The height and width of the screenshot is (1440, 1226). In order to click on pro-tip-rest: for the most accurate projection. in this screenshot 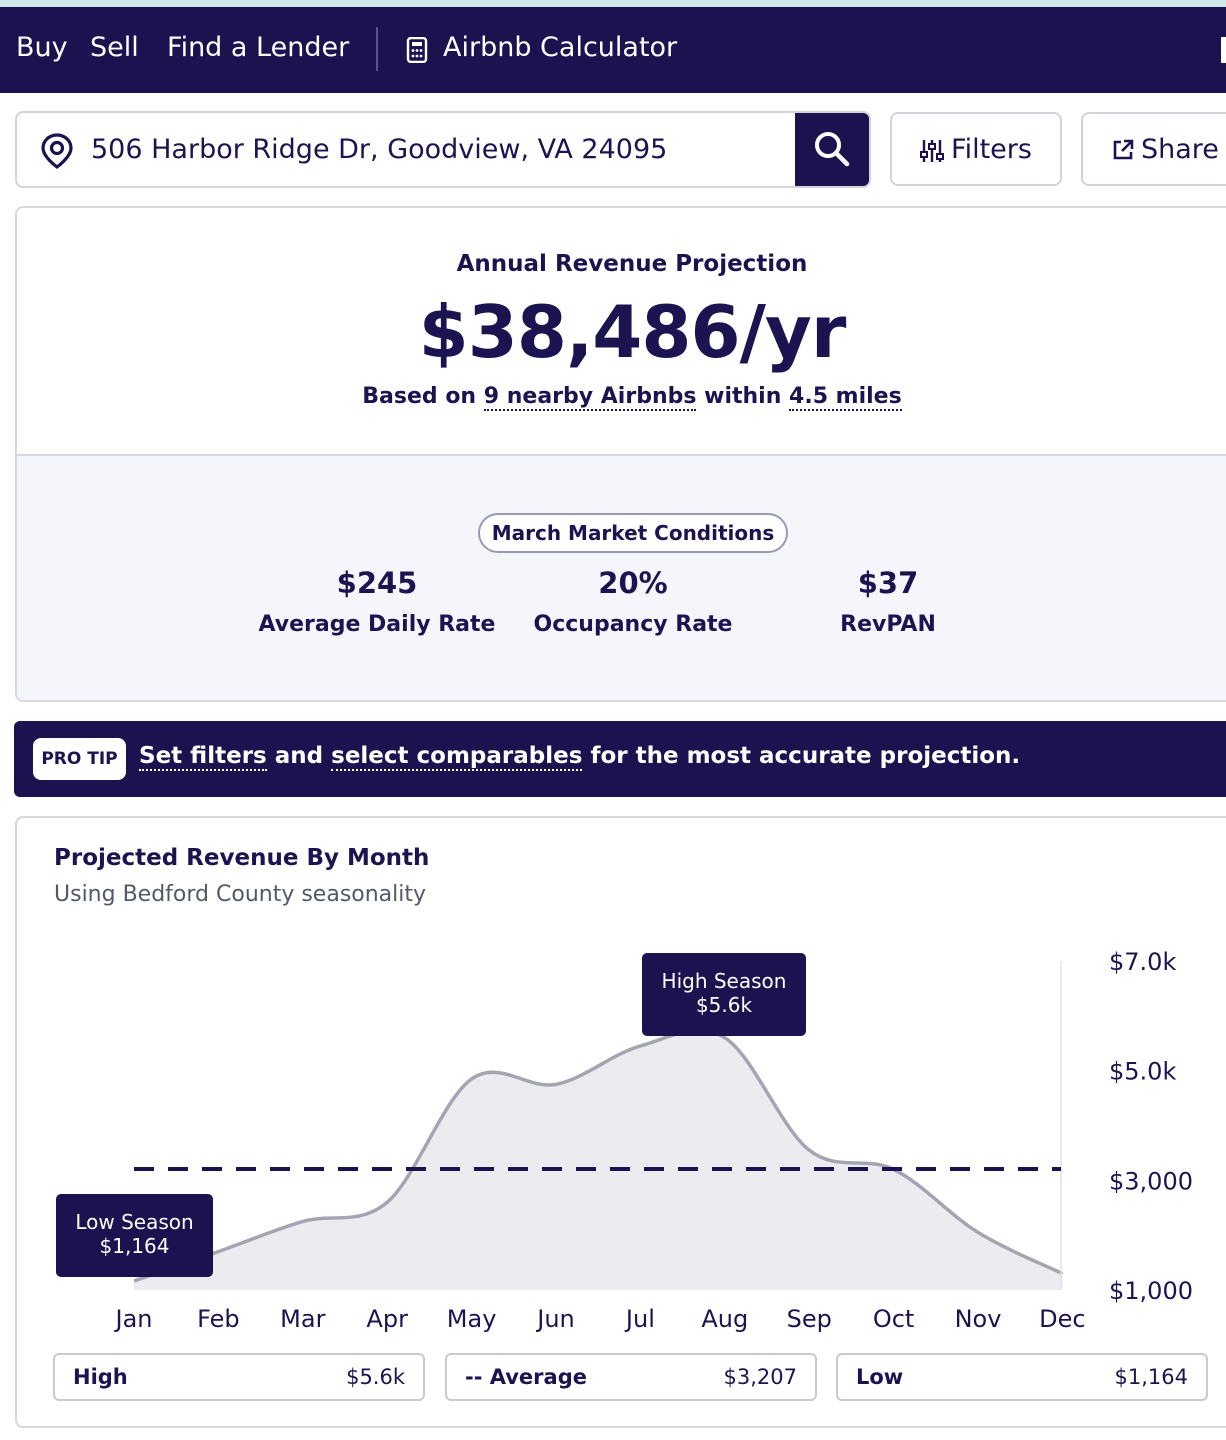, I will do `click(805, 756)`.